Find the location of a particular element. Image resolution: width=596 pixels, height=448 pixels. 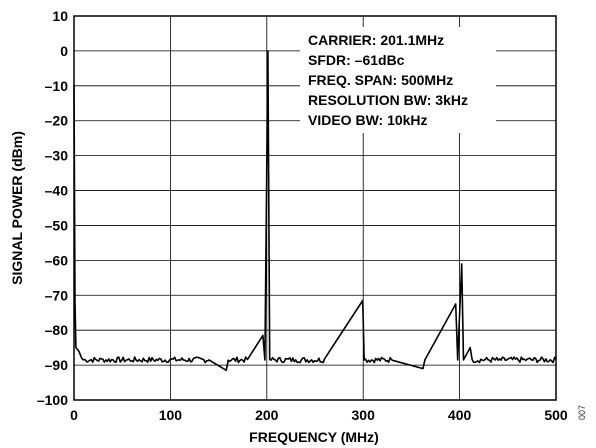

x-axis-label: FREQUENCY (MHz) is located at coordinates (314, 437).